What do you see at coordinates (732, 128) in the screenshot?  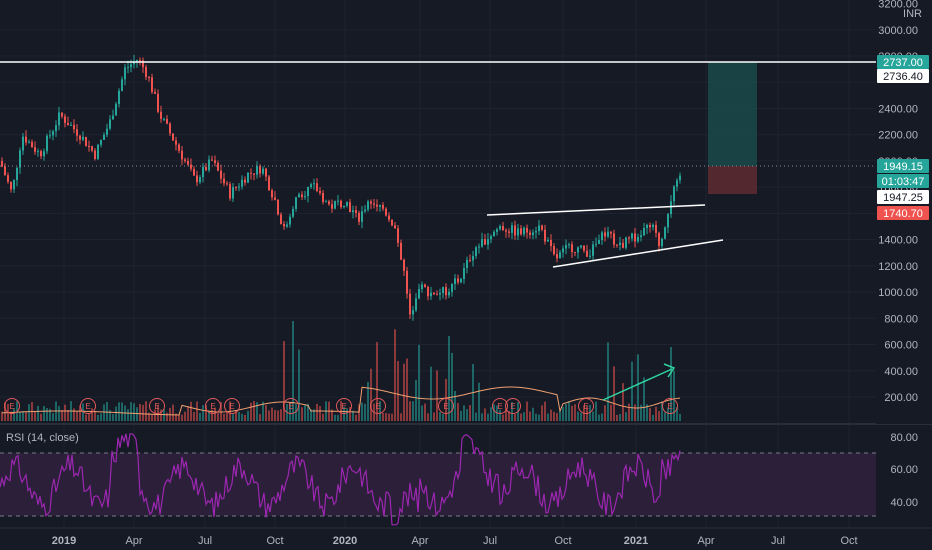 I see `position-tool` at bounding box center [732, 128].